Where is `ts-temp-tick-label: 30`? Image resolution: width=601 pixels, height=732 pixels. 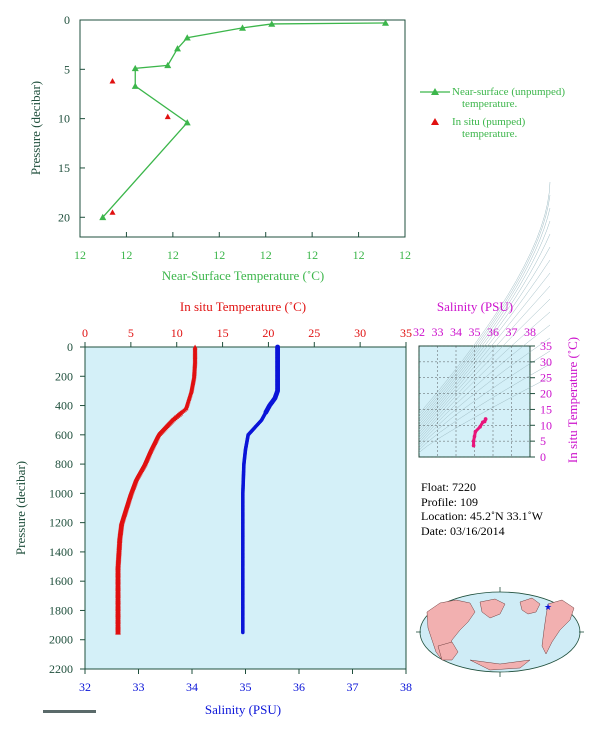 ts-temp-tick-label: 30 is located at coordinates (546, 362).